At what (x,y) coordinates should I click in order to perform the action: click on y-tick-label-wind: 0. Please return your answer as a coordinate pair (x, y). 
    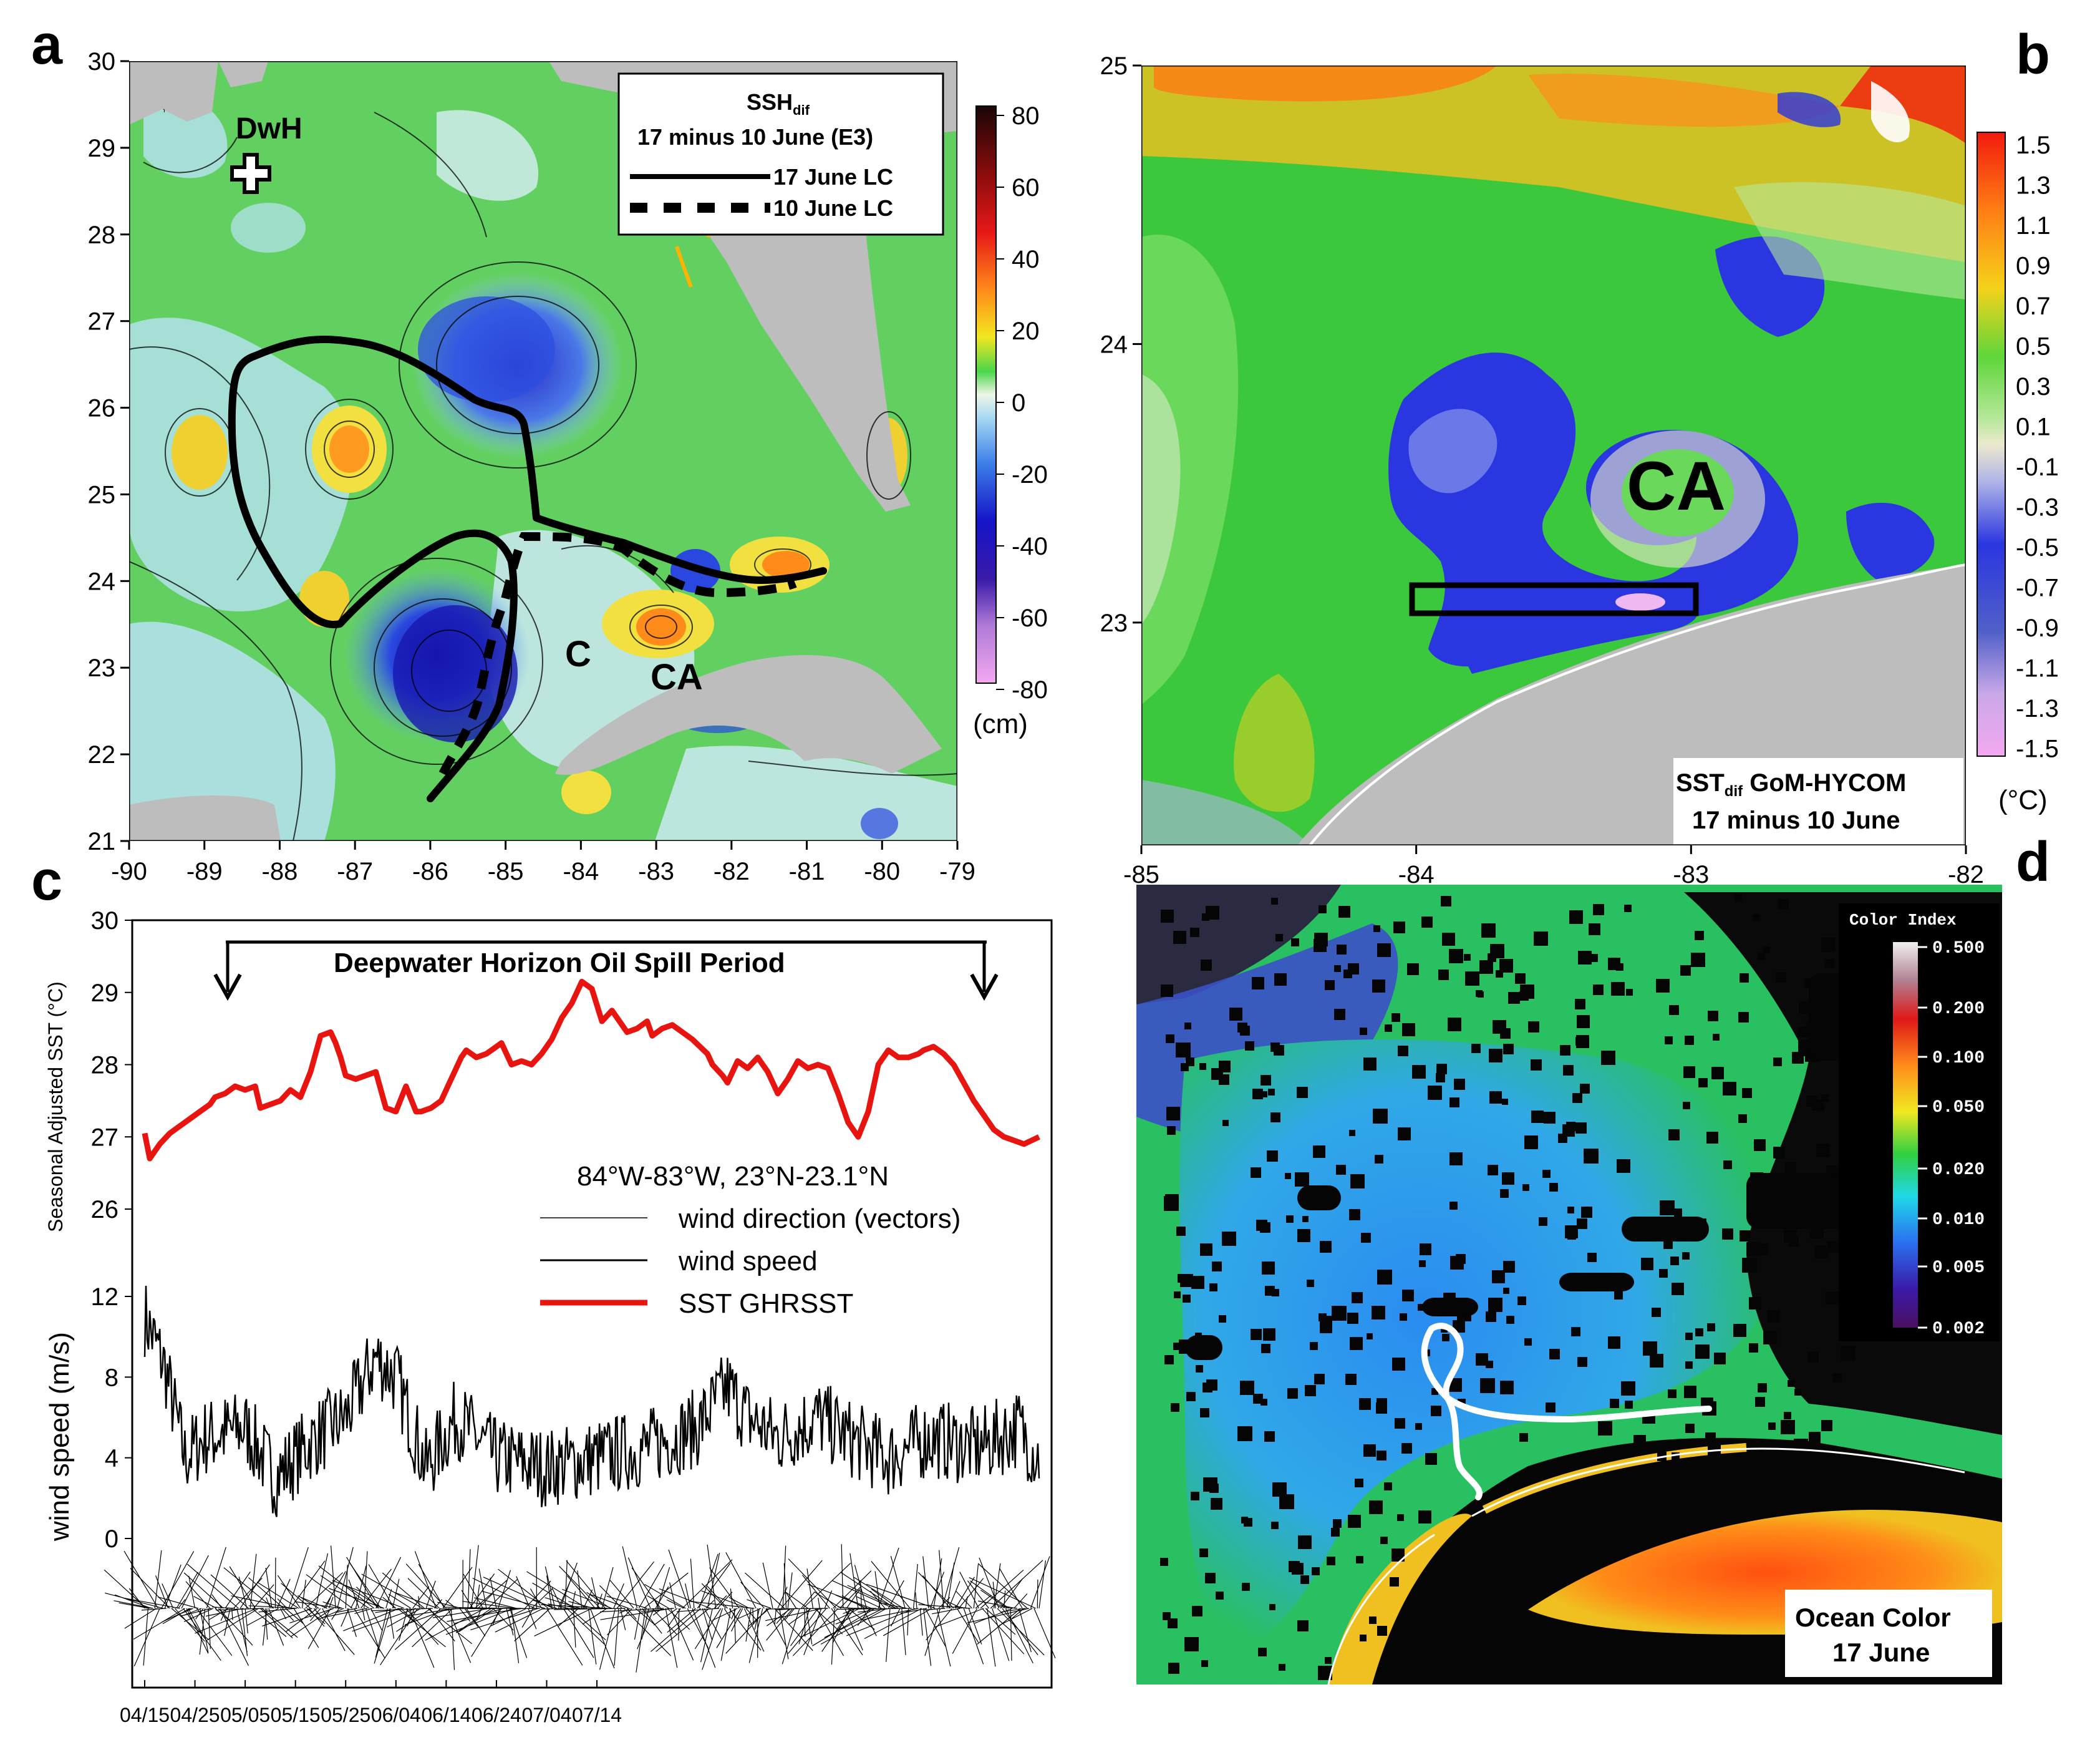
    Looking at the image, I should click on (112, 1539).